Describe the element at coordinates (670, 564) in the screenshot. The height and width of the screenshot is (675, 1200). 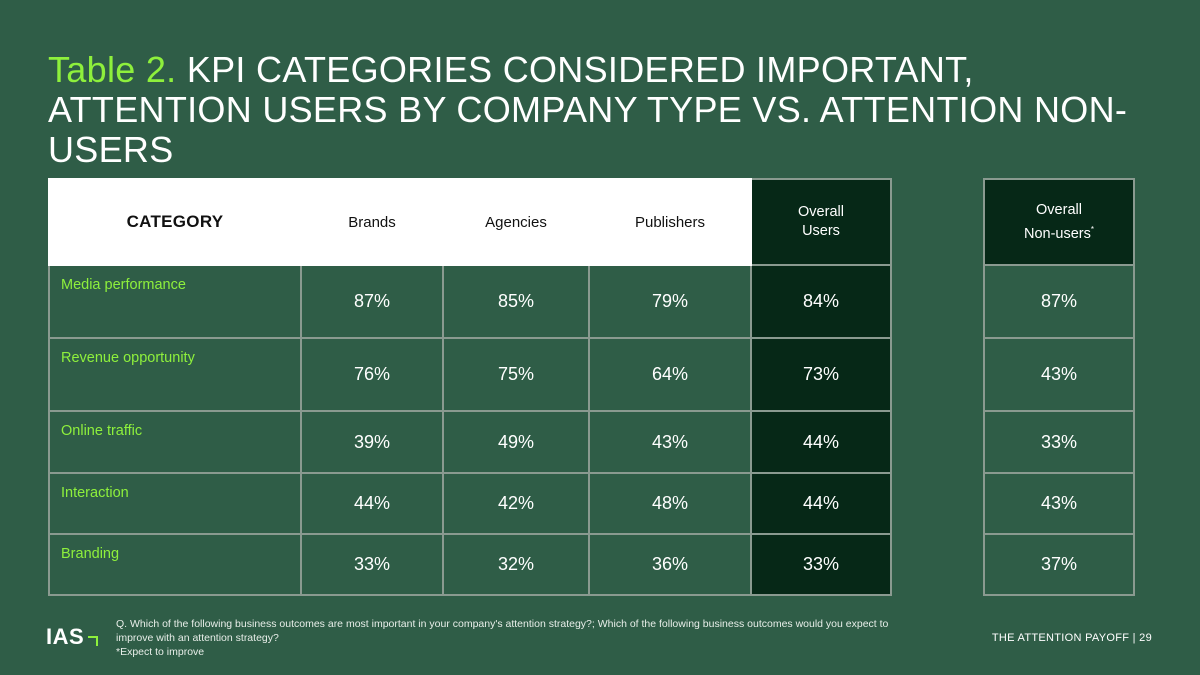
I see `cell-publishers: 36%` at that location.